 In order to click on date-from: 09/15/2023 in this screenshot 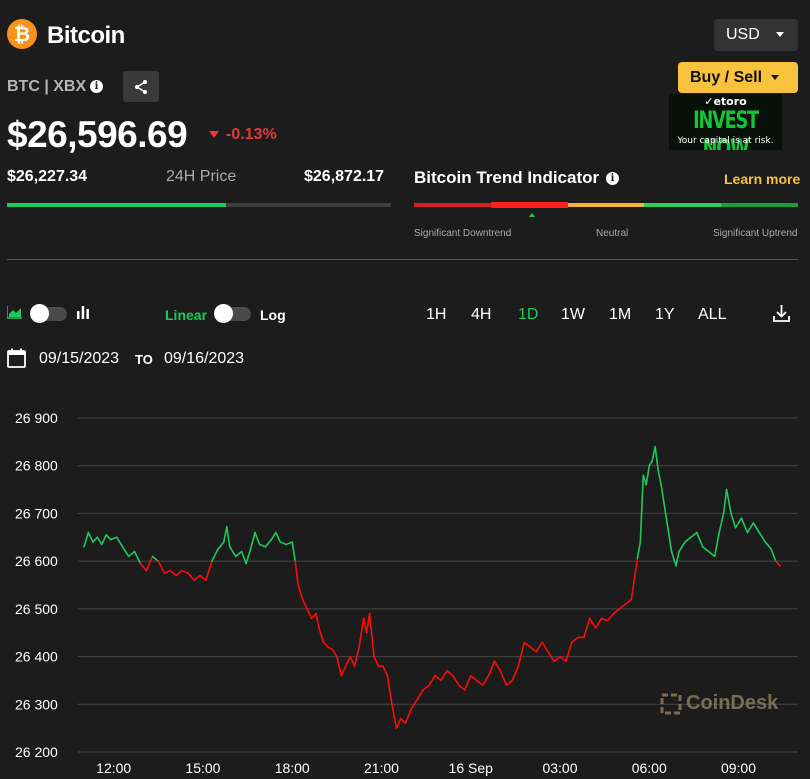, I will do `click(79, 358)`.